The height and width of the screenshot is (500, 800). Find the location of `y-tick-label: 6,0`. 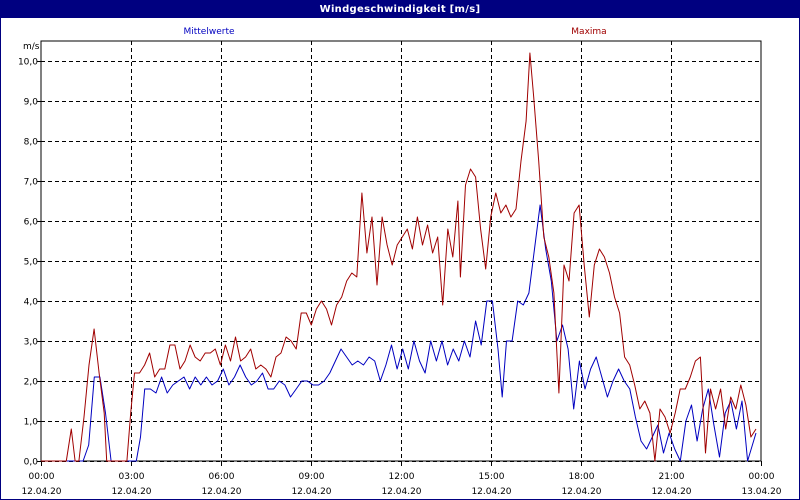

y-tick-label: 6,0 is located at coordinates (31, 223).